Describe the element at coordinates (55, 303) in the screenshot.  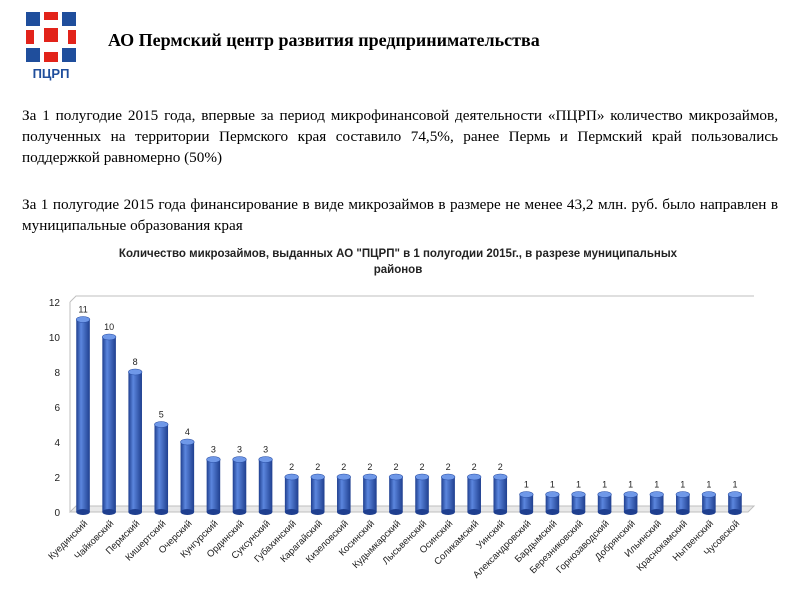
I see `y-tick-label: 12` at that location.